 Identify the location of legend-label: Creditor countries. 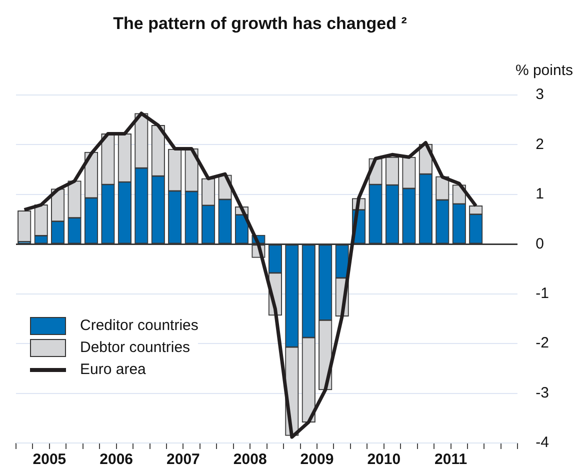
(139, 325).